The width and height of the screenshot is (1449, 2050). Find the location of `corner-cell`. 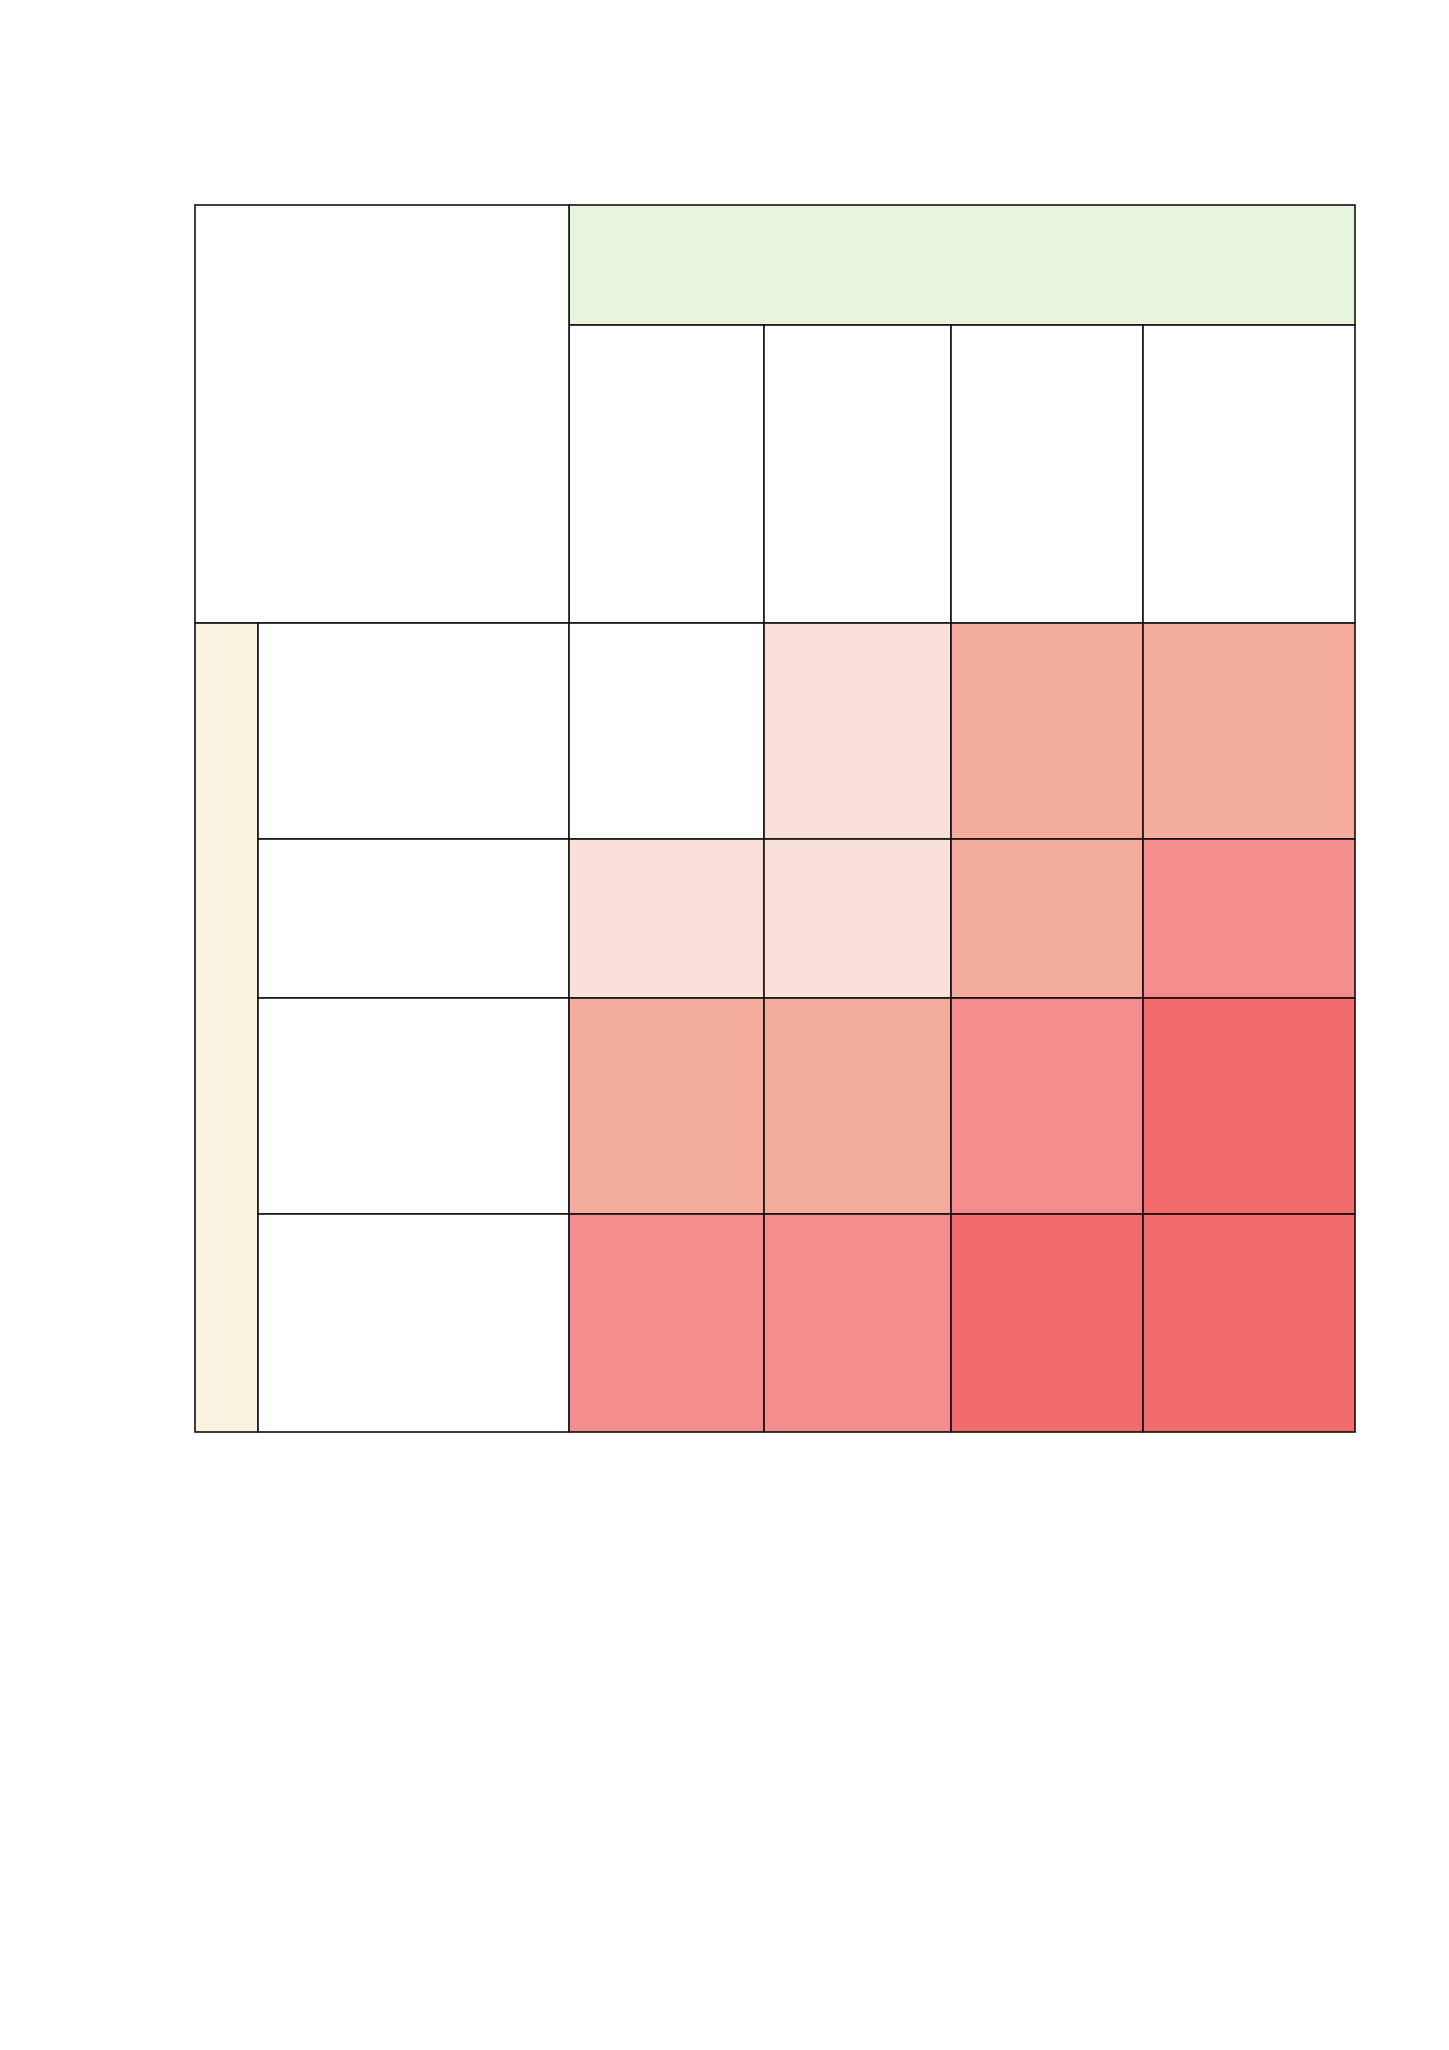

corner-cell is located at coordinates (382, 414).